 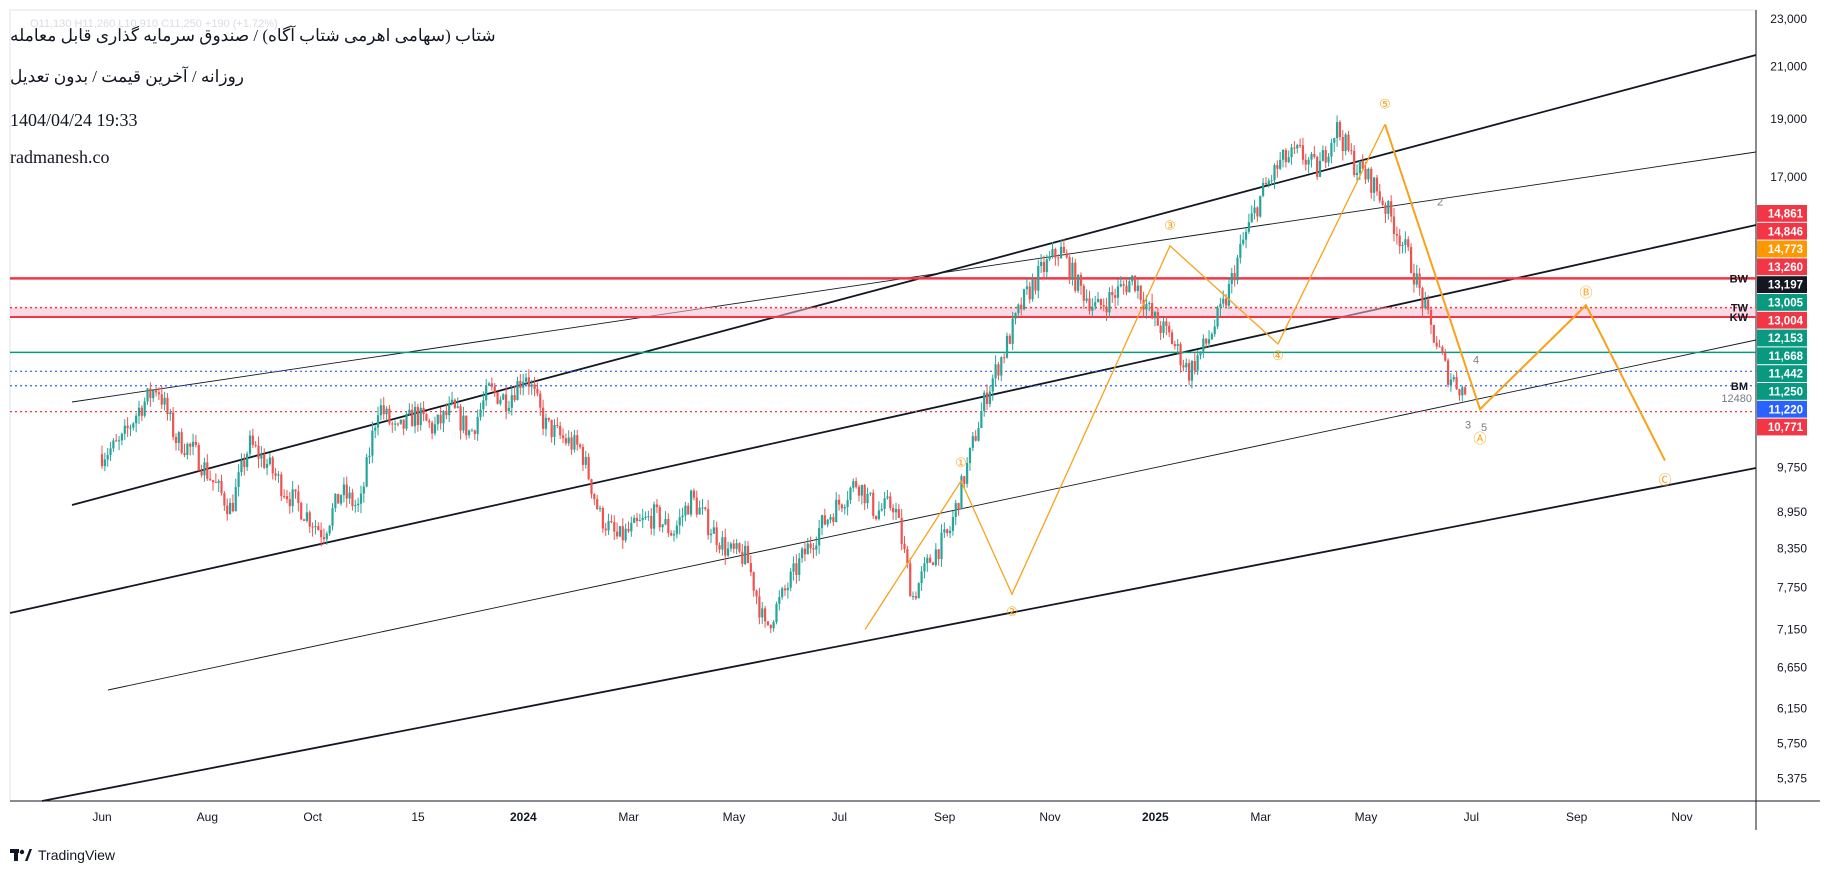 I want to click on wave-label-c: Ⓒ, so click(x=1664, y=481).